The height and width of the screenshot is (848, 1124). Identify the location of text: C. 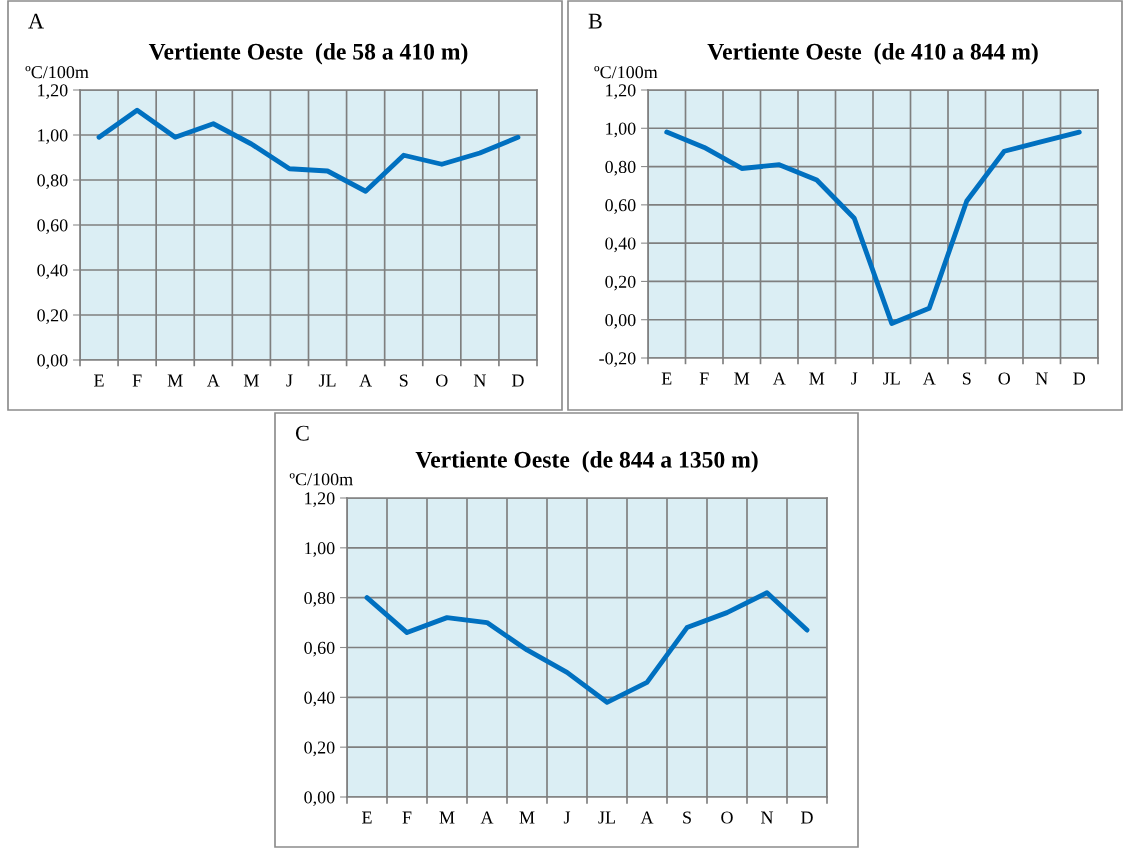
(302, 433).